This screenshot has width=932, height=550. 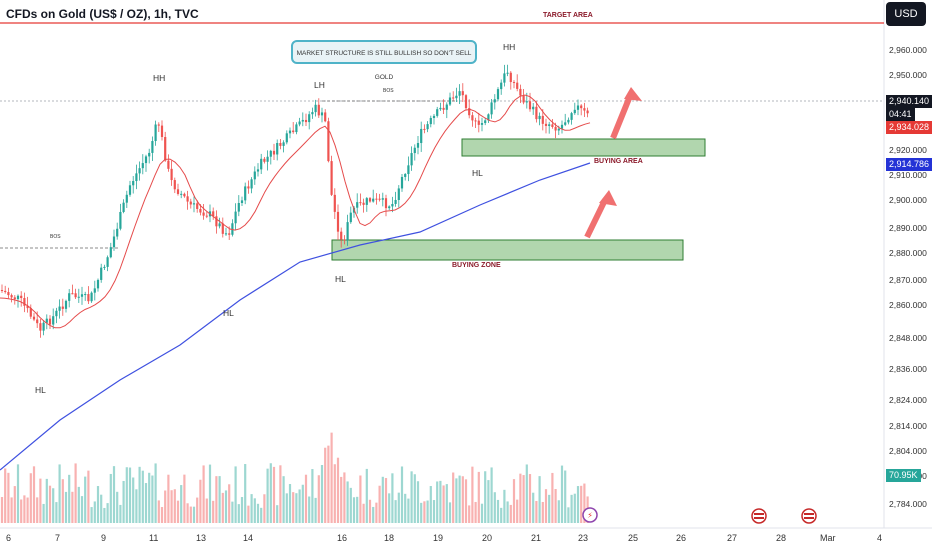 I want to click on time-tick: 27, so click(x=732, y=538).